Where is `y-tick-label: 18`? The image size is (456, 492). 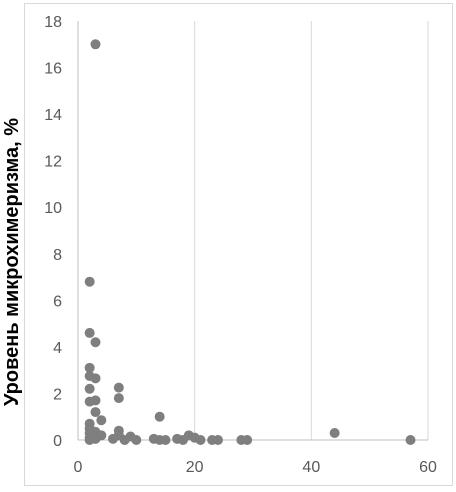
y-tick-label: 18 is located at coordinates (53, 22).